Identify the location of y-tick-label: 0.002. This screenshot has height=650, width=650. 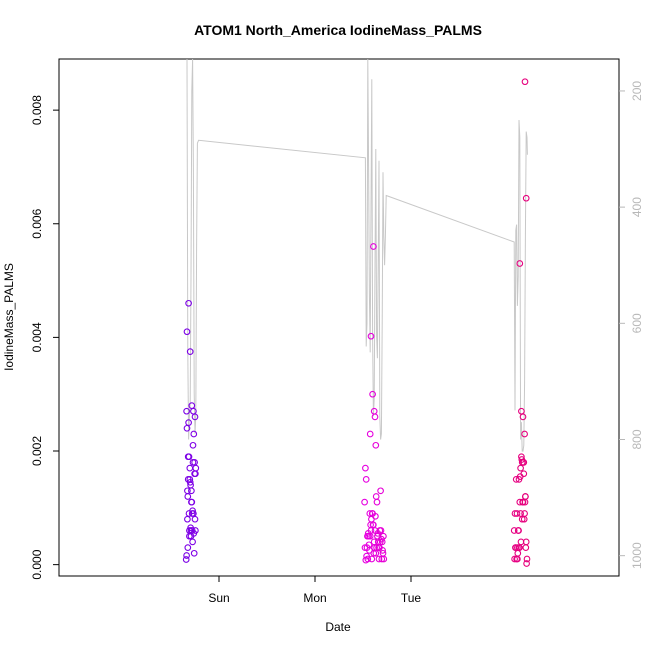
(37, 451).